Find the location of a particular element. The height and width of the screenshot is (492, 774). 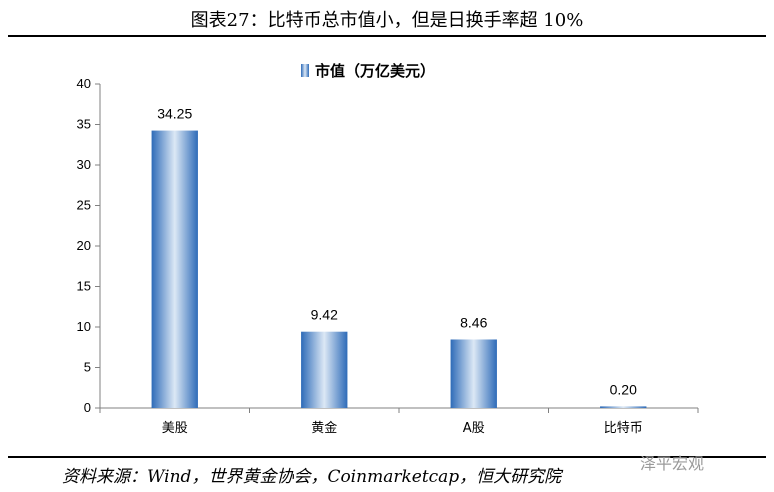

legend: 市值（万亿美元） is located at coordinates (368, 71).